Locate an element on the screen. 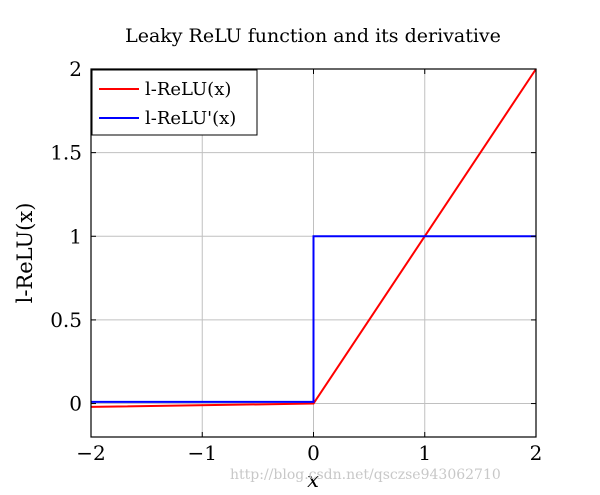 Image resolution: width=600 pixels, height=495 pixels. x-tick-label: 0 is located at coordinates (313, 453).